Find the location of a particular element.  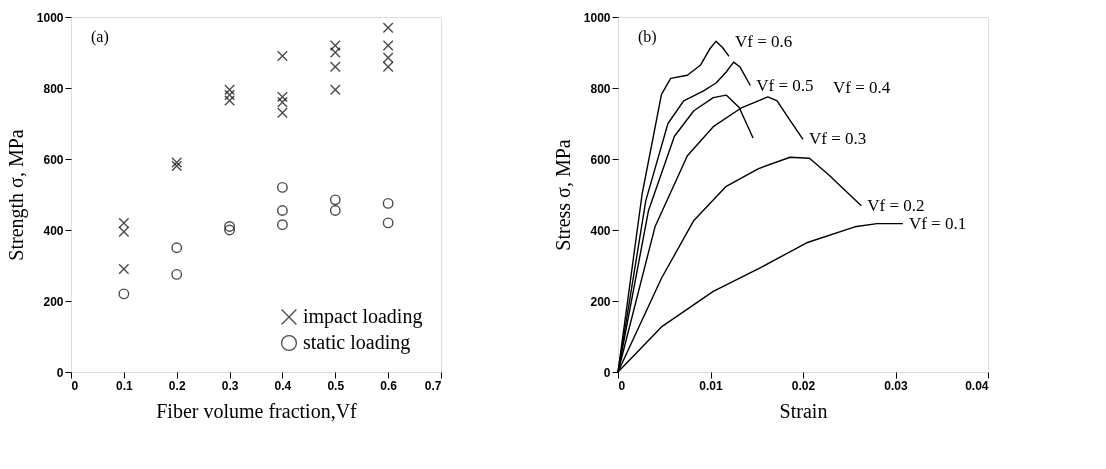

x-tick-label: 0.04 is located at coordinates (977, 385).